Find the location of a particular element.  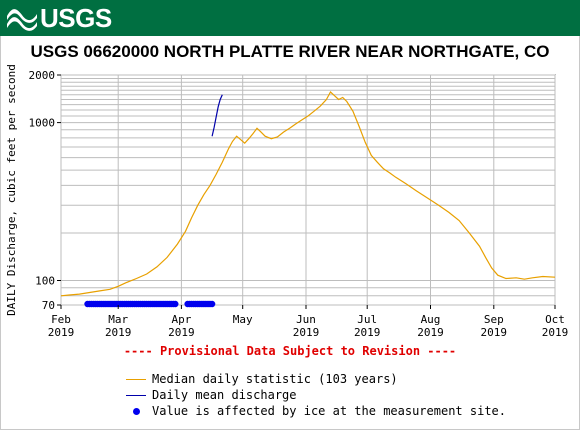

y-tick-label: 1000 is located at coordinates (42, 123).